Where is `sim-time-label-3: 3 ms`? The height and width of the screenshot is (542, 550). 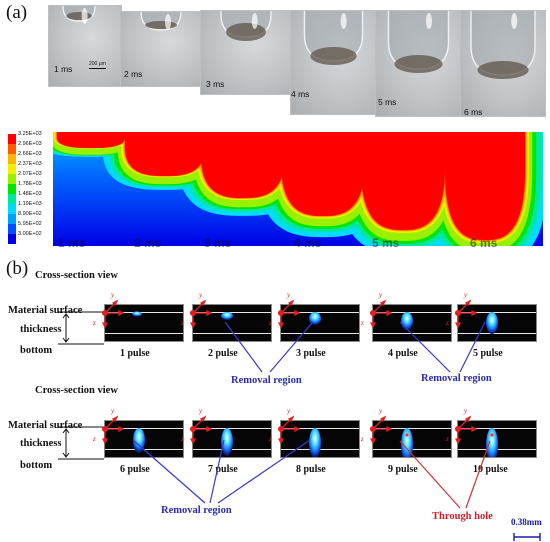 sim-time-label-3: 3 ms is located at coordinates (218, 243).